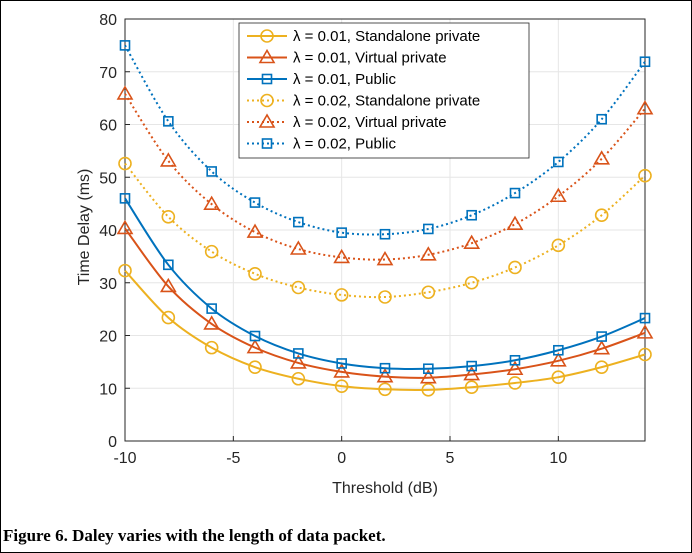 This screenshot has height=553, width=692. I want to click on legend-entry: λ = 0.01, Virtual private, so click(347, 57).